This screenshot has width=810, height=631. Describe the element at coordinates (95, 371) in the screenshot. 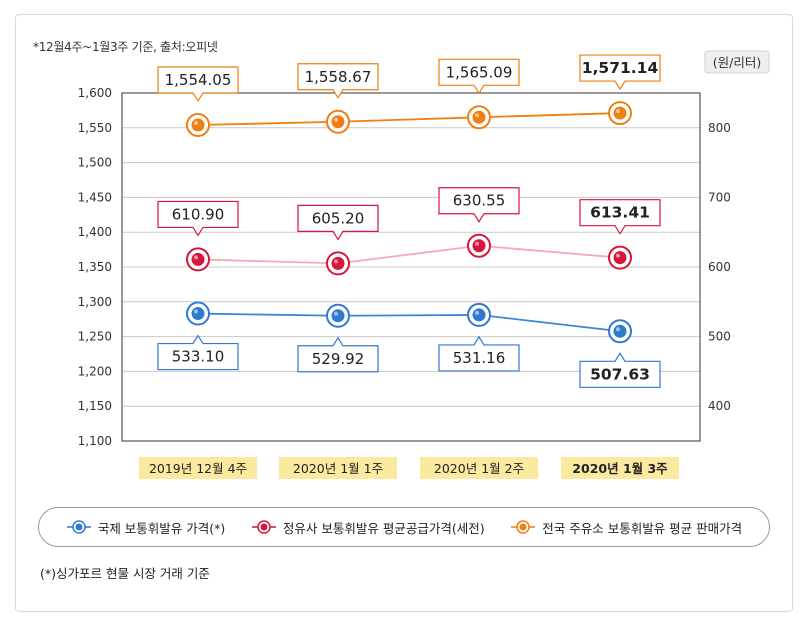

I see `left-tick-label: 1,200` at that location.